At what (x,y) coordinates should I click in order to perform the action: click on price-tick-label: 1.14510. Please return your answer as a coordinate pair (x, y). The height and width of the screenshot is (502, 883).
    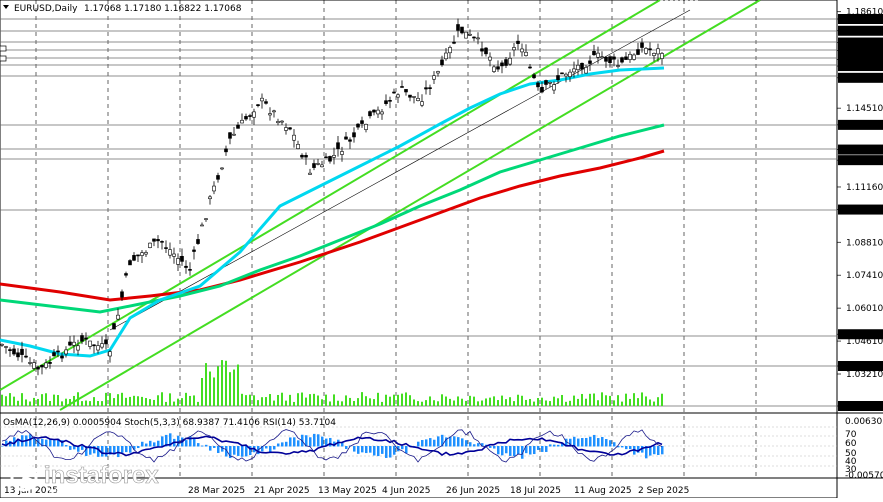
    Looking at the image, I should click on (864, 109).